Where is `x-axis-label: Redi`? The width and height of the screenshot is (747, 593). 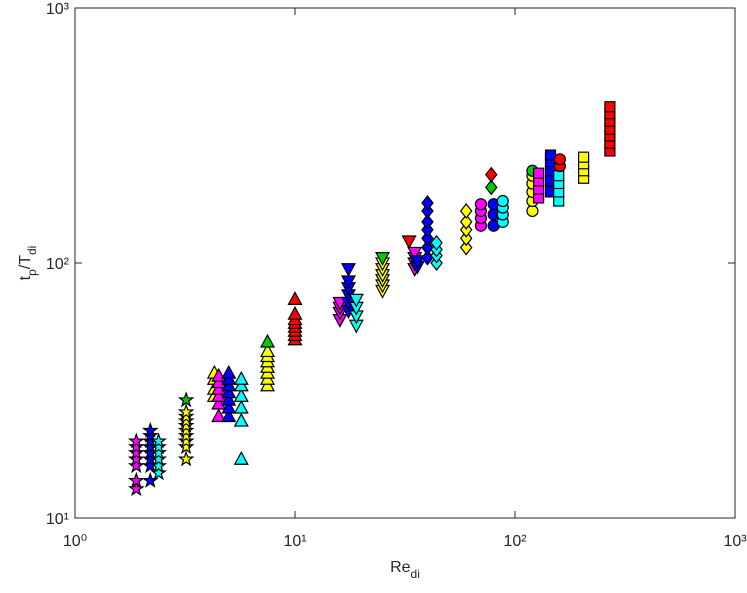 x-axis-label: Redi is located at coordinates (405, 570).